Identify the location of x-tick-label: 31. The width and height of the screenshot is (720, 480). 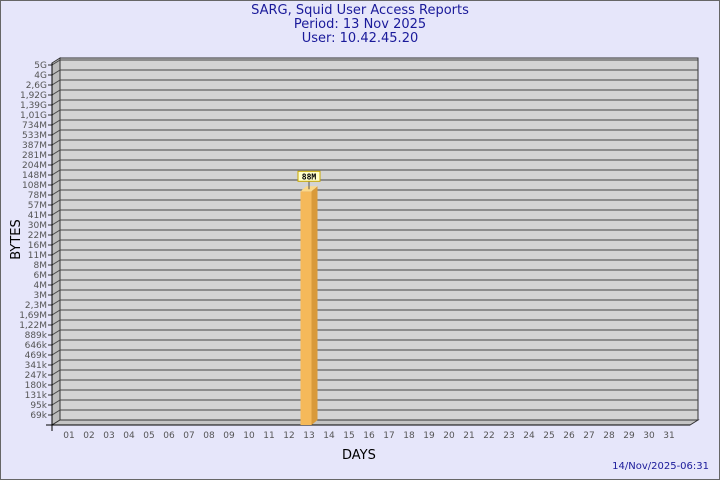
(668, 436).